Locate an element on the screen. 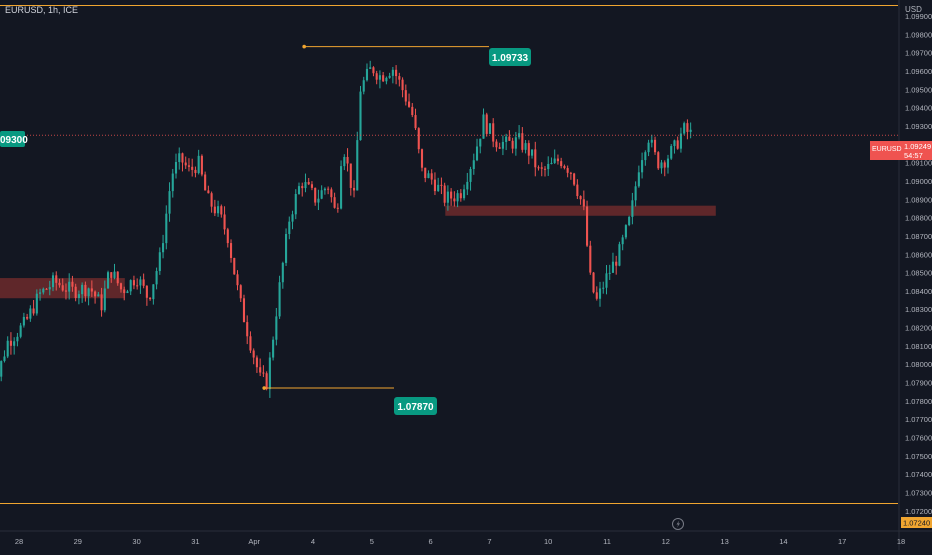 Image resolution: width=932 pixels, height=555 pixels. y-tick-label: 1.09800 is located at coordinates (918, 34).